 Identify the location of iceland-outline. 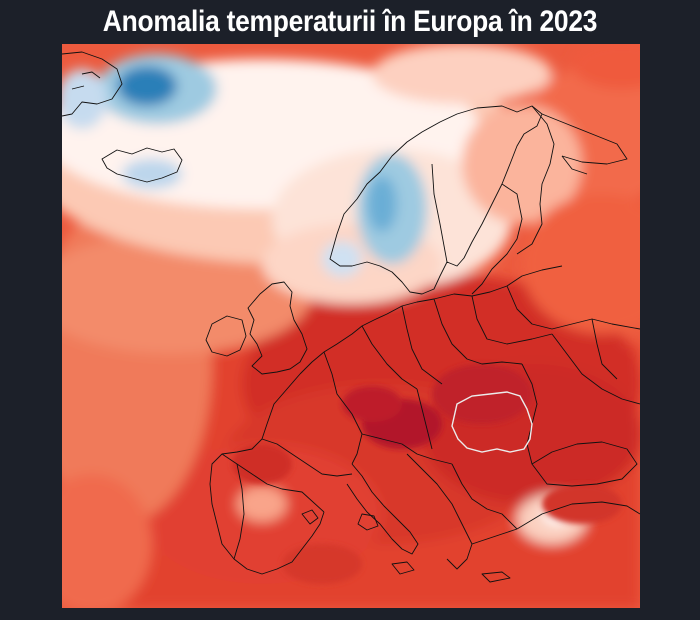
(142, 165).